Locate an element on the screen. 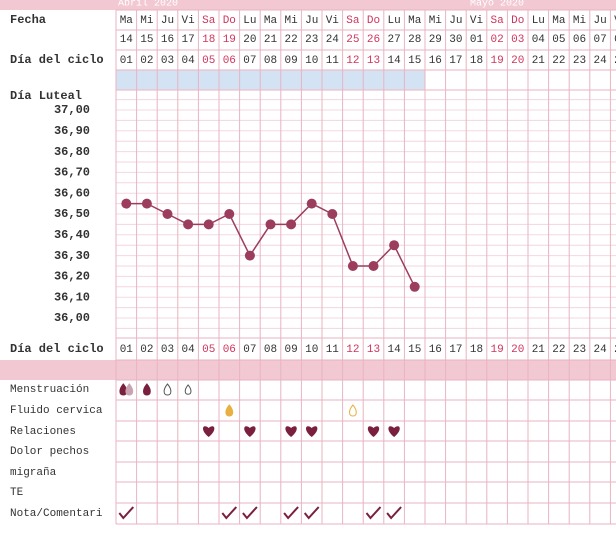 The image size is (616, 553). cycle-day: 17 is located at coordinates (455, 350).